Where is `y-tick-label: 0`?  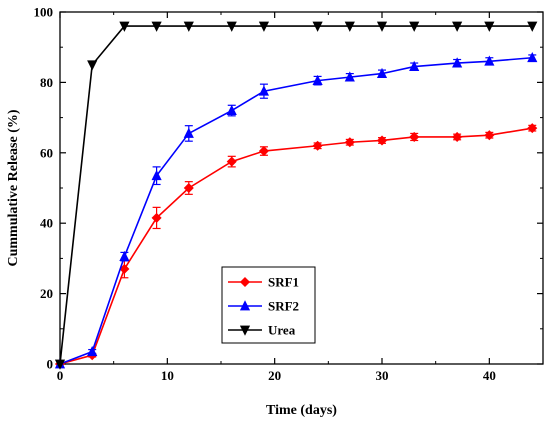
y-tick-label: 0 is located at coordinates (50, 364).